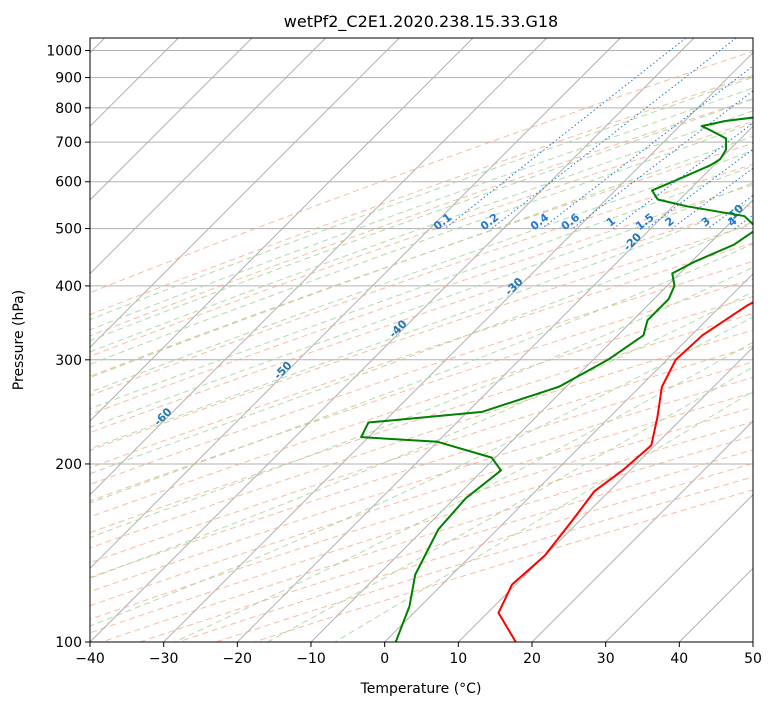 This screenshot has height=708, width=775. What do you see at coordinates (311, 659) in the screenshot?
I see `x-tick-label: −10` at bounding box center [311, 659].